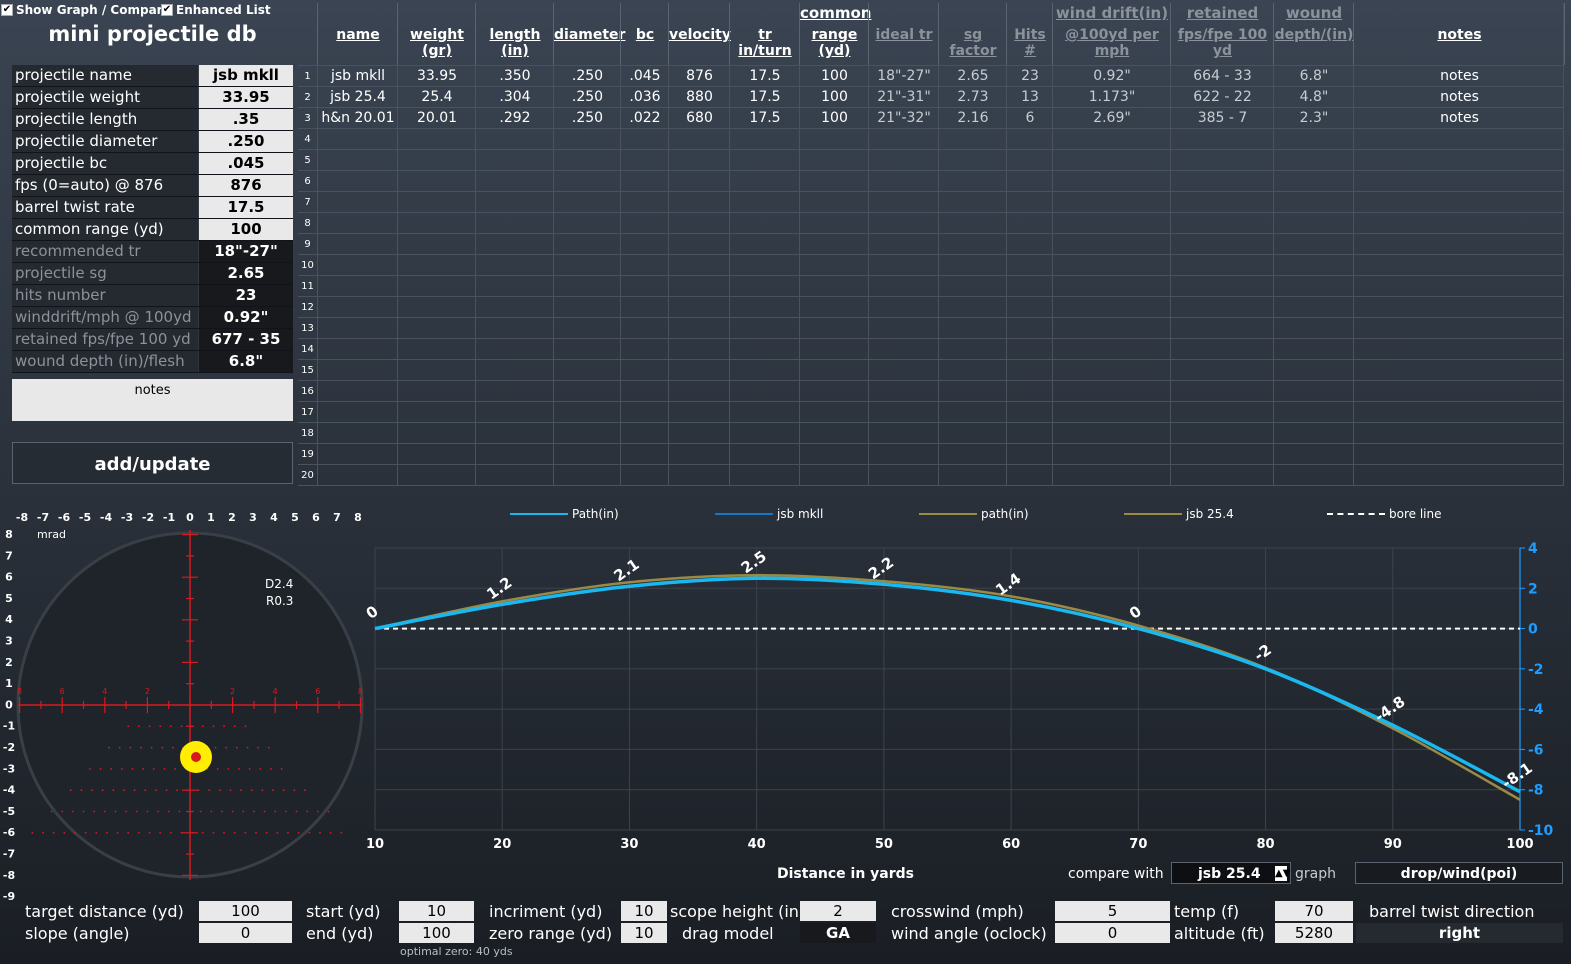 The height and width of the screenshot is (964, 1571). What do you see at coordinates (903, 76) in the screenshot?
I see `table-cell: 18"-27"` at bounding box center [903, 76].